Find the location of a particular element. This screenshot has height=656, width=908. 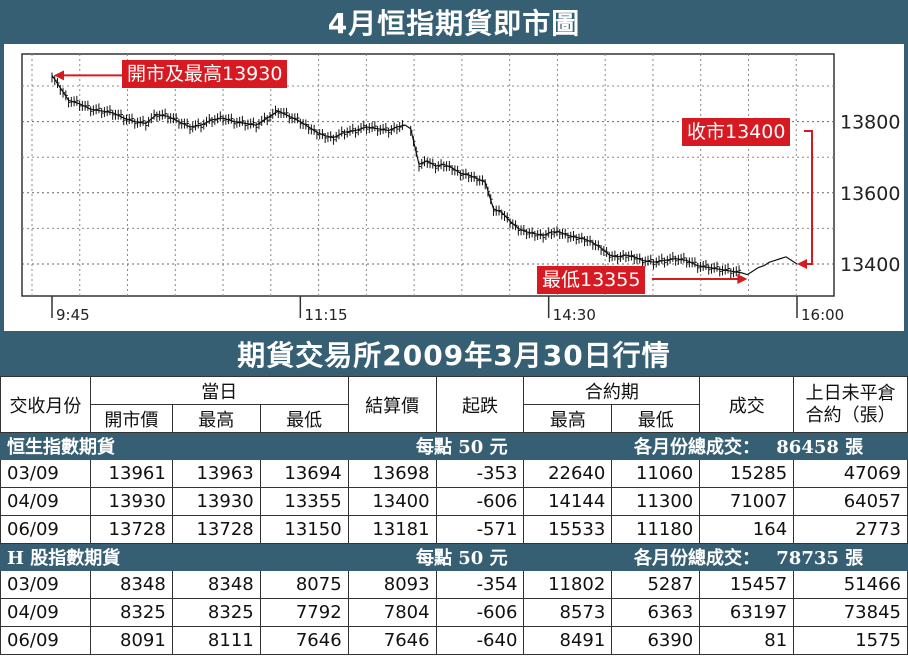

cell-open-interest: 64057 is located at coordinates (850, 501).